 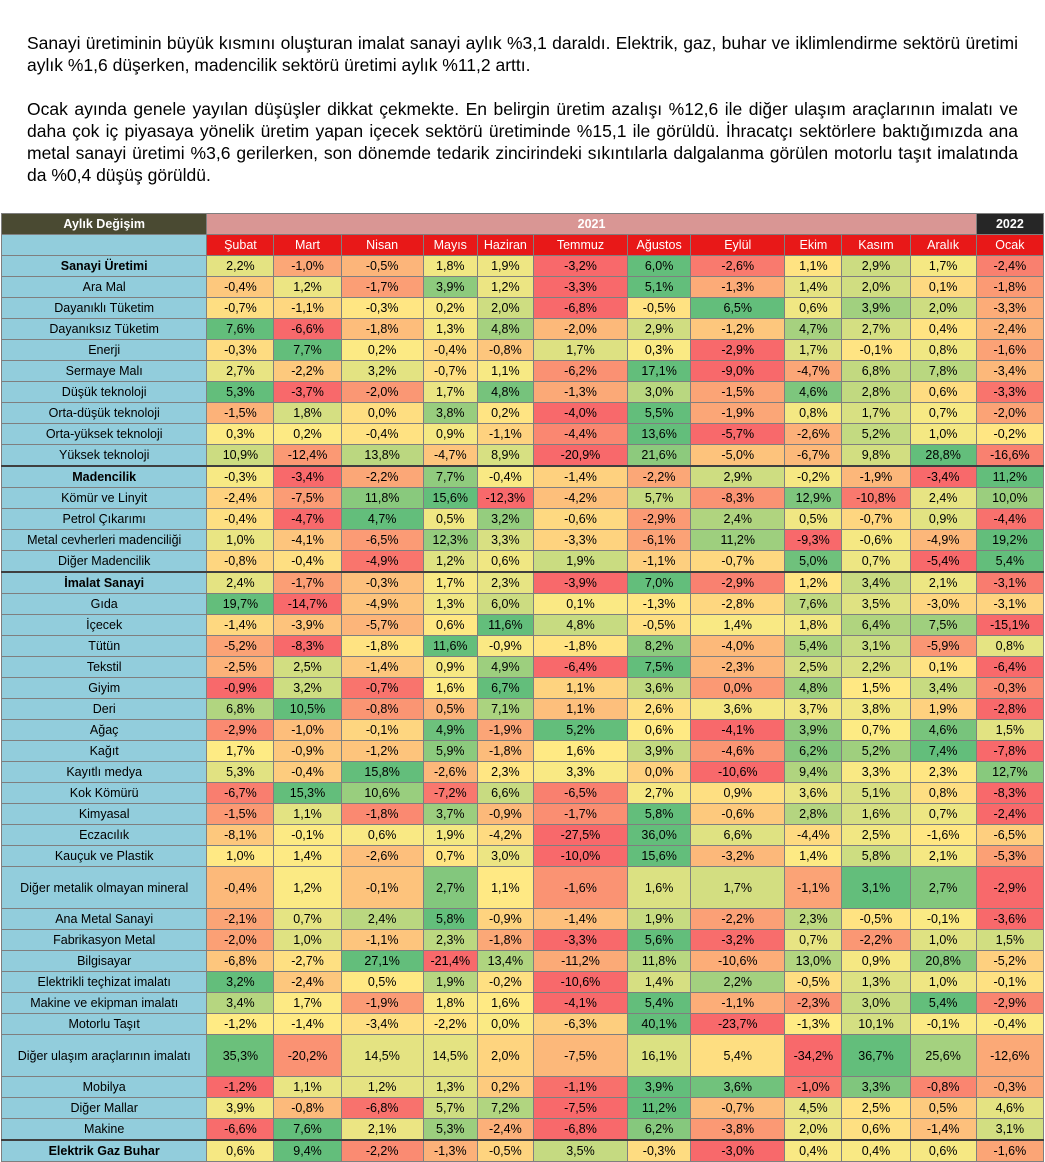 What do you see at coordinates (580, 835) in the screenshot?
I see `value-cell: -27,5%` at bounding box center [580, 835].